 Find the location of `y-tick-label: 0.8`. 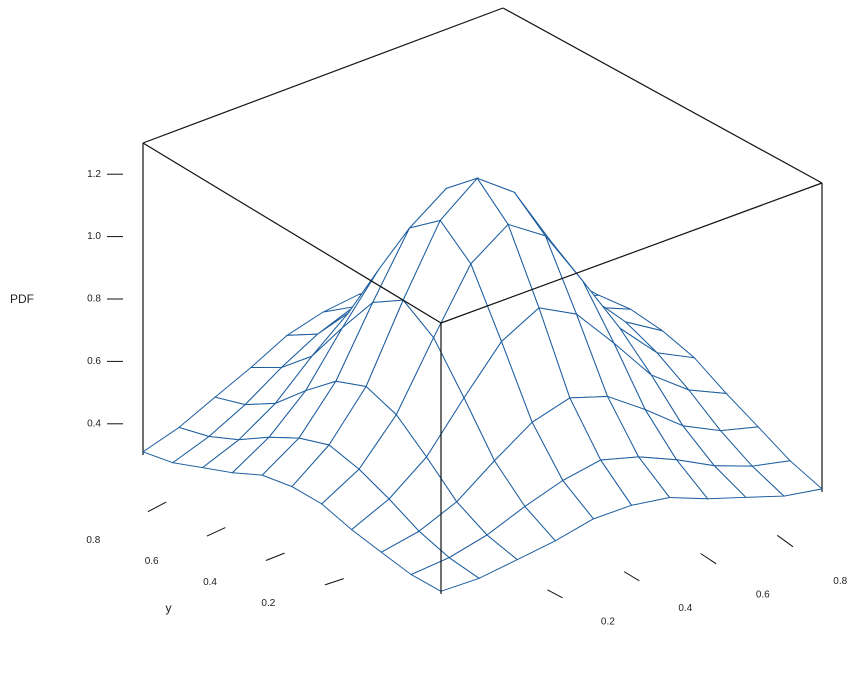

y-tick-label: 0.8 is located at coordinates (93, 540).